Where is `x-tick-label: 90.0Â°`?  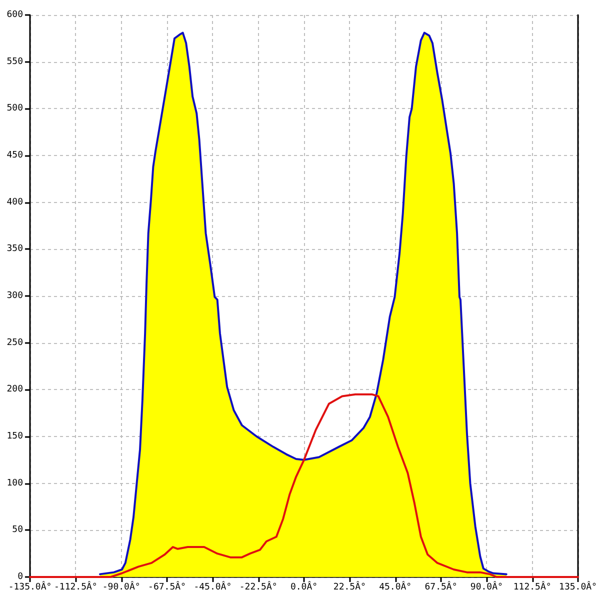
x-tick-label: 90.0Â° is located at coordinates (486, 586).